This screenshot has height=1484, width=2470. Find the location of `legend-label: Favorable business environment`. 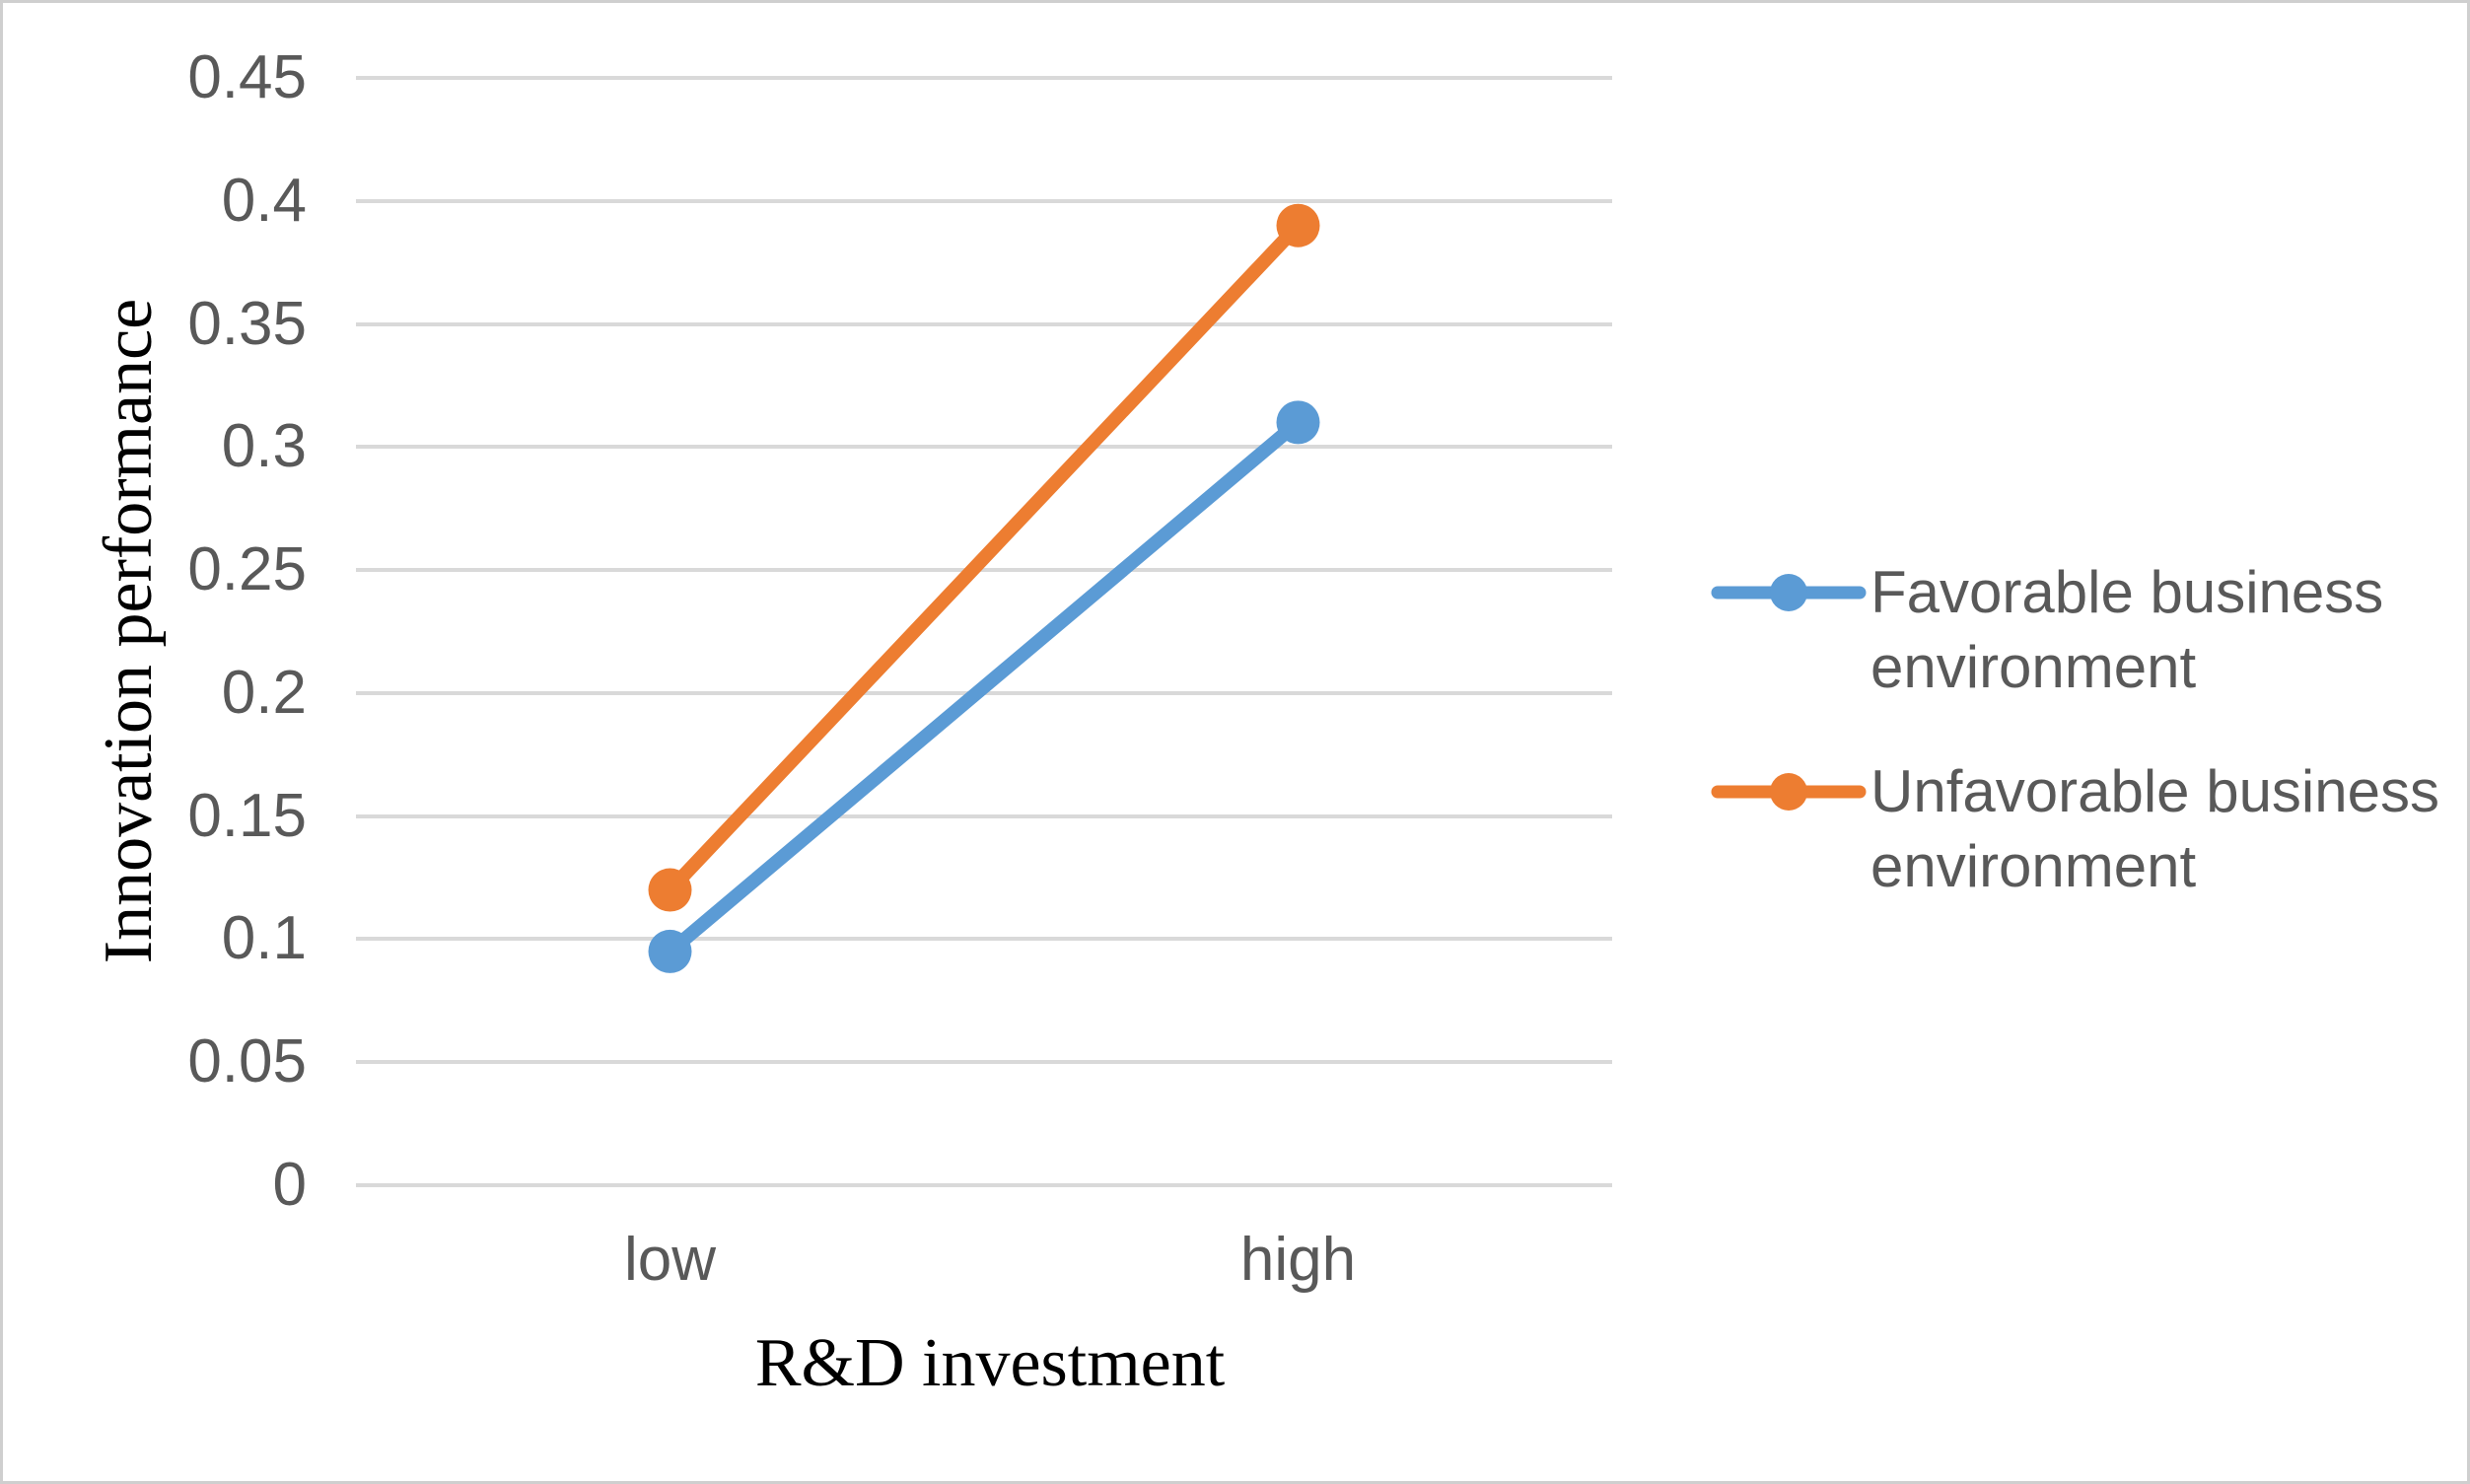

legend-label: Favorable business environment is located at coordinates (2127, 629).